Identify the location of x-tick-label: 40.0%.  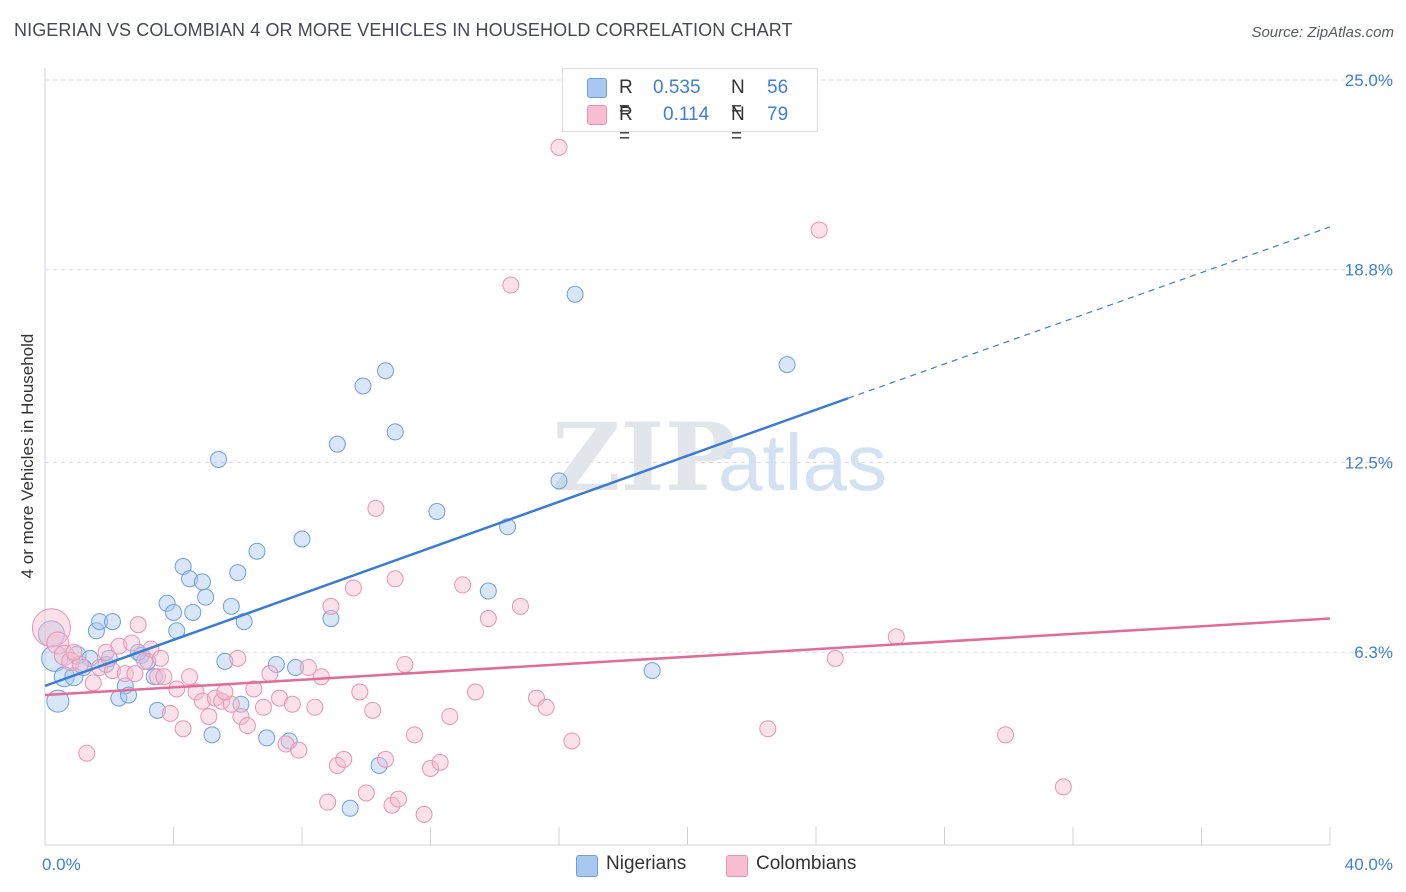
(1369, 864).